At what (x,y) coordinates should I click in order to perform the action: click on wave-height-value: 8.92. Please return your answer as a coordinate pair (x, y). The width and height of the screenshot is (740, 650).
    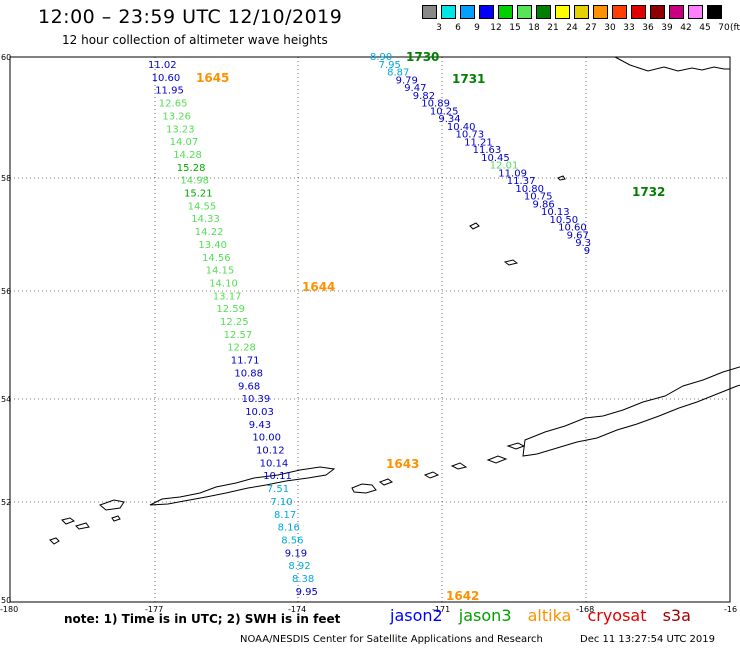
    Looking at the image, I should click on (299, 566).